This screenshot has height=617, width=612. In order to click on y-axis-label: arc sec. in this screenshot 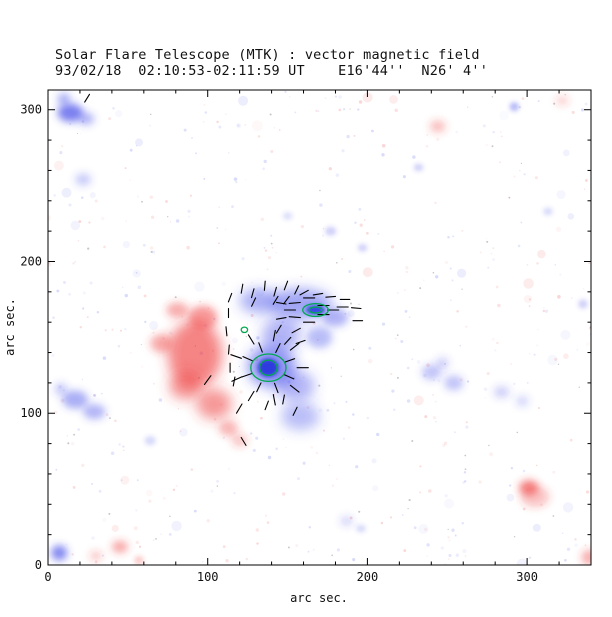, I will do `click(10, 327)`.